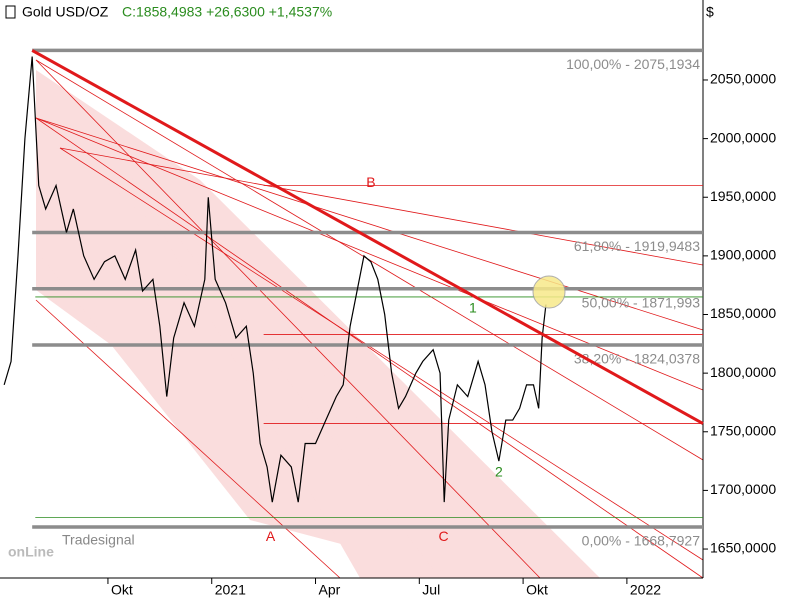 Image resolution: width=800 pixels, height=600 pixels. Describe the element at coordinates (473, 307) in the screenshot. I see `wave-label: 1` at that location.